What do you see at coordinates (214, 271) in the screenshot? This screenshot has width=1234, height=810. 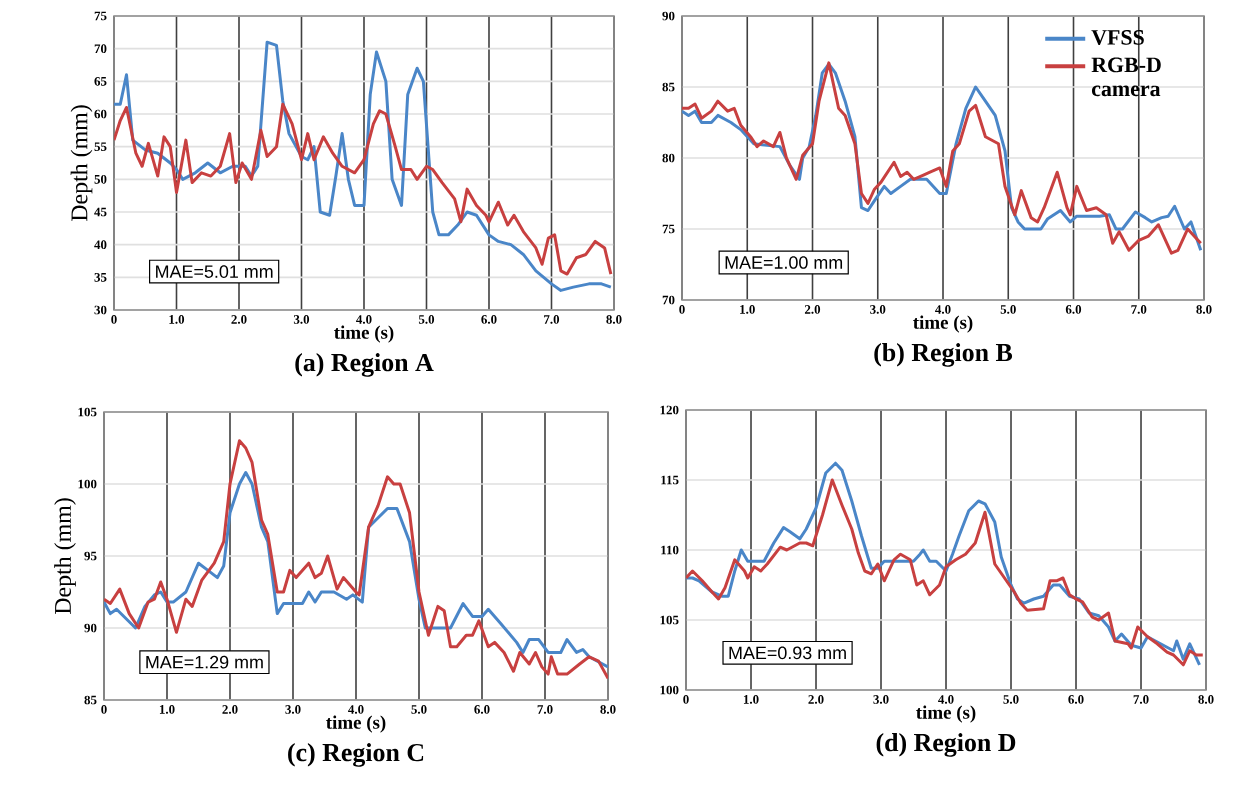 I see `annotation: MAE=5.01 mm` at bounding box center [214, 271].